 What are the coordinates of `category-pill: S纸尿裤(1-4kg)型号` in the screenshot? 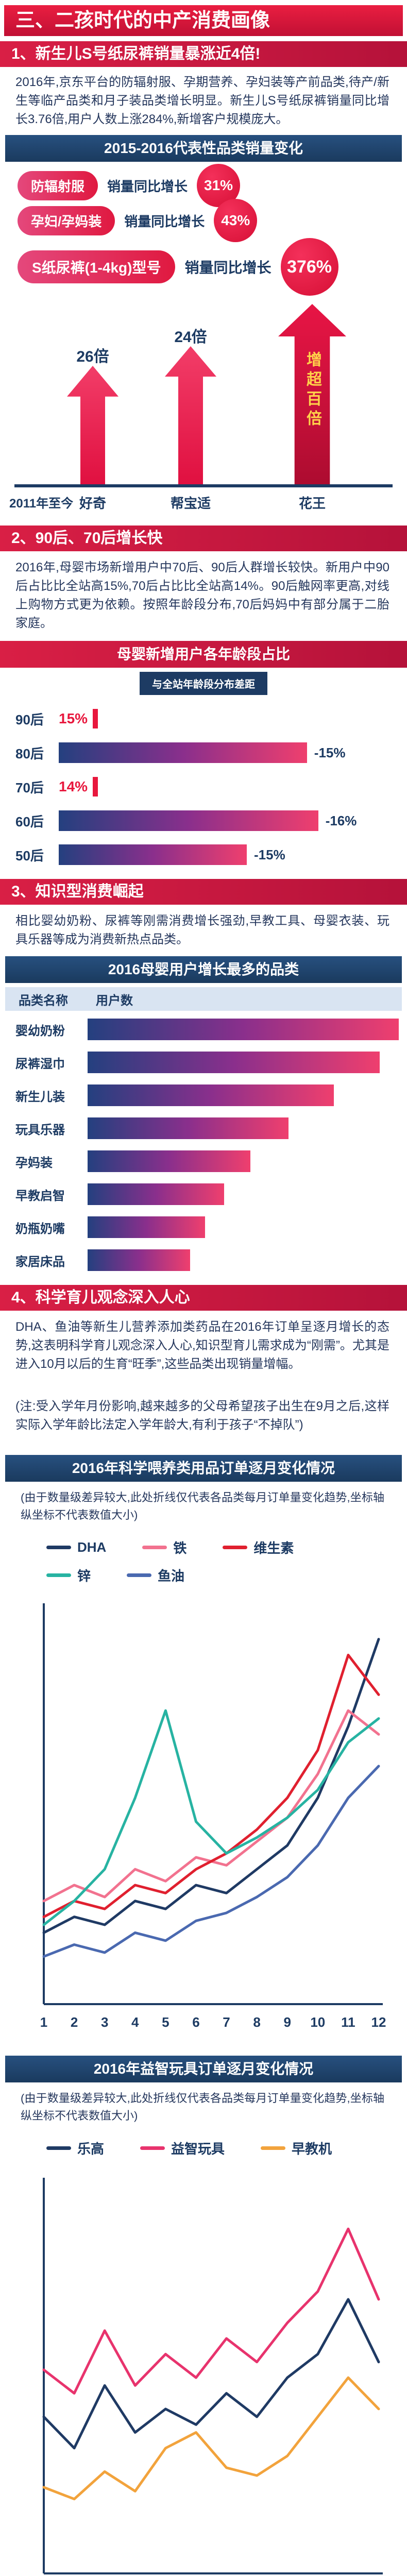 It's located at (97, 266).